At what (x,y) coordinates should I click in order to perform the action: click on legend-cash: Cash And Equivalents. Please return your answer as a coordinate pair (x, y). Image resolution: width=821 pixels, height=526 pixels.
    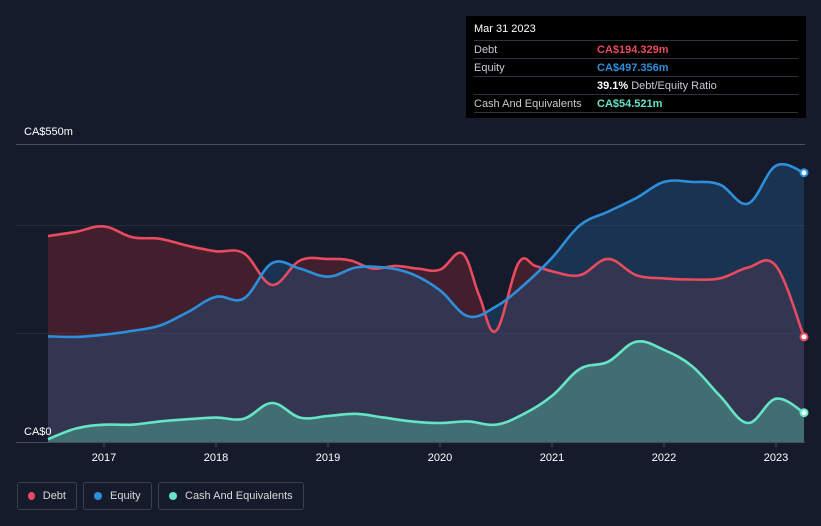
    Looking at the image, I should click on (231, 496).